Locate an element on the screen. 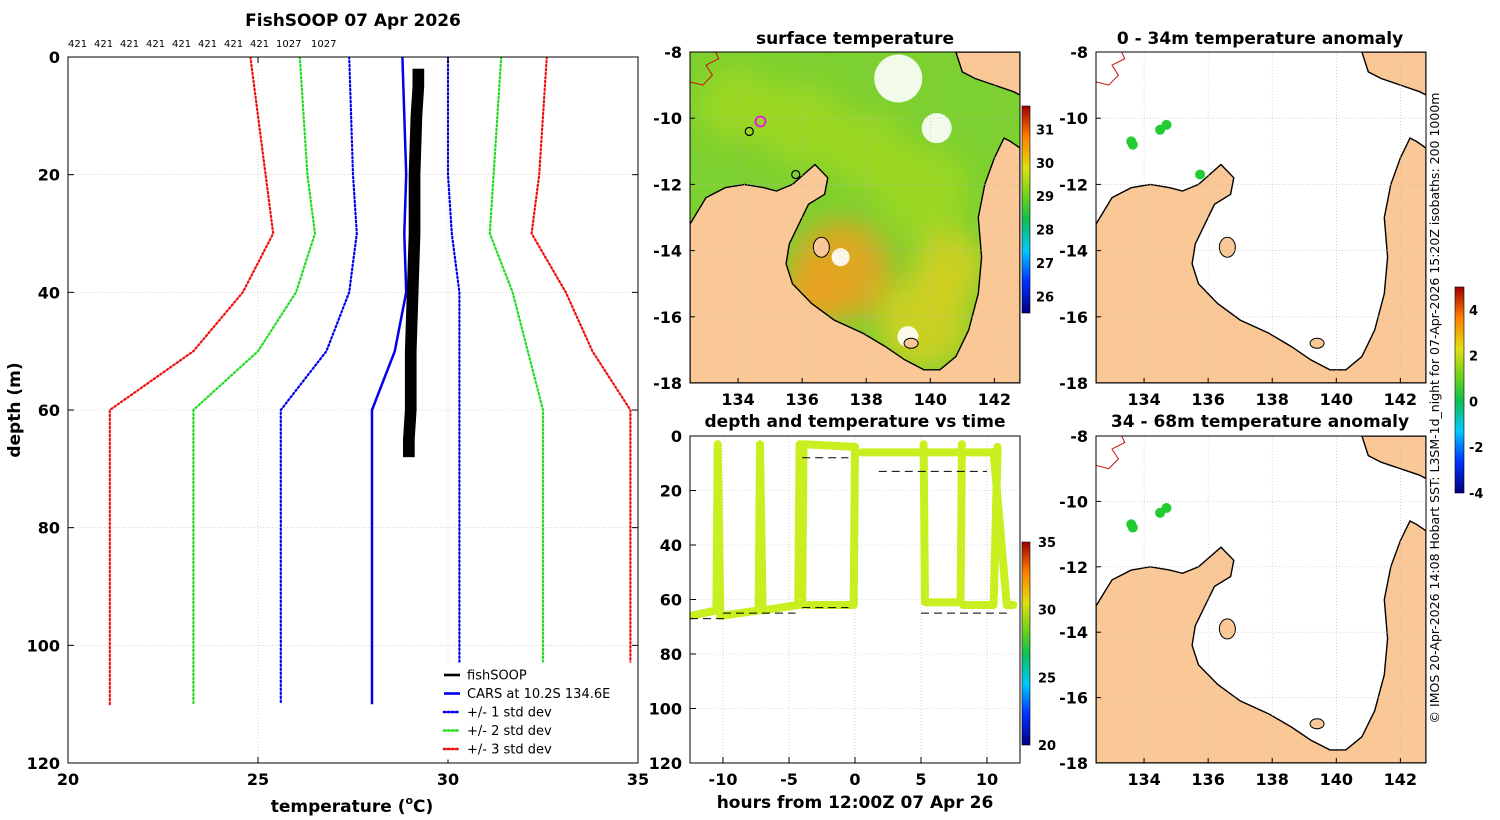 This screenshot has height=820, width=1500. profile-tag: 1027 is located at coordinates (288, 44).